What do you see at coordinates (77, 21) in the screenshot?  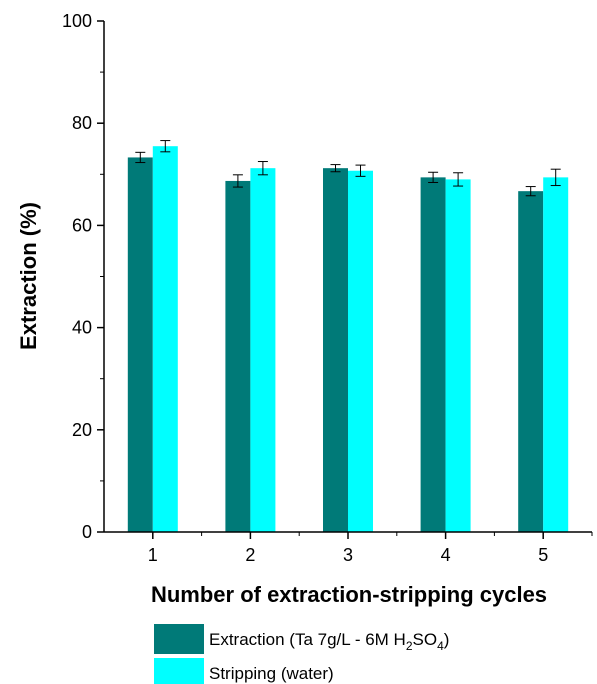 I see `y-tick-label: 100` at bounding box center [77, 21].